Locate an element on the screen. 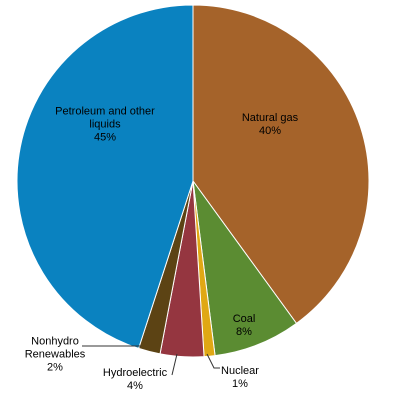  slice-value: 8% is located at coordinates (244, 332).